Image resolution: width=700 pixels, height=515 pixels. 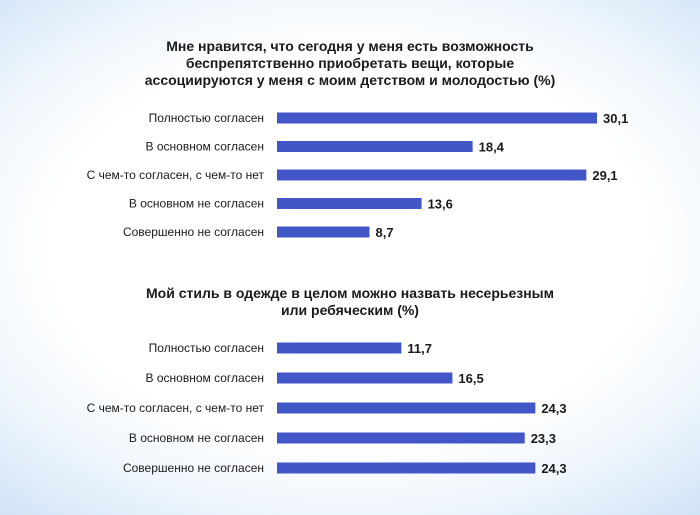 What do you see at coordinates (543, 438) in the screenshot?
I see `data-label: 23,3` at bounding box center [543, 438].